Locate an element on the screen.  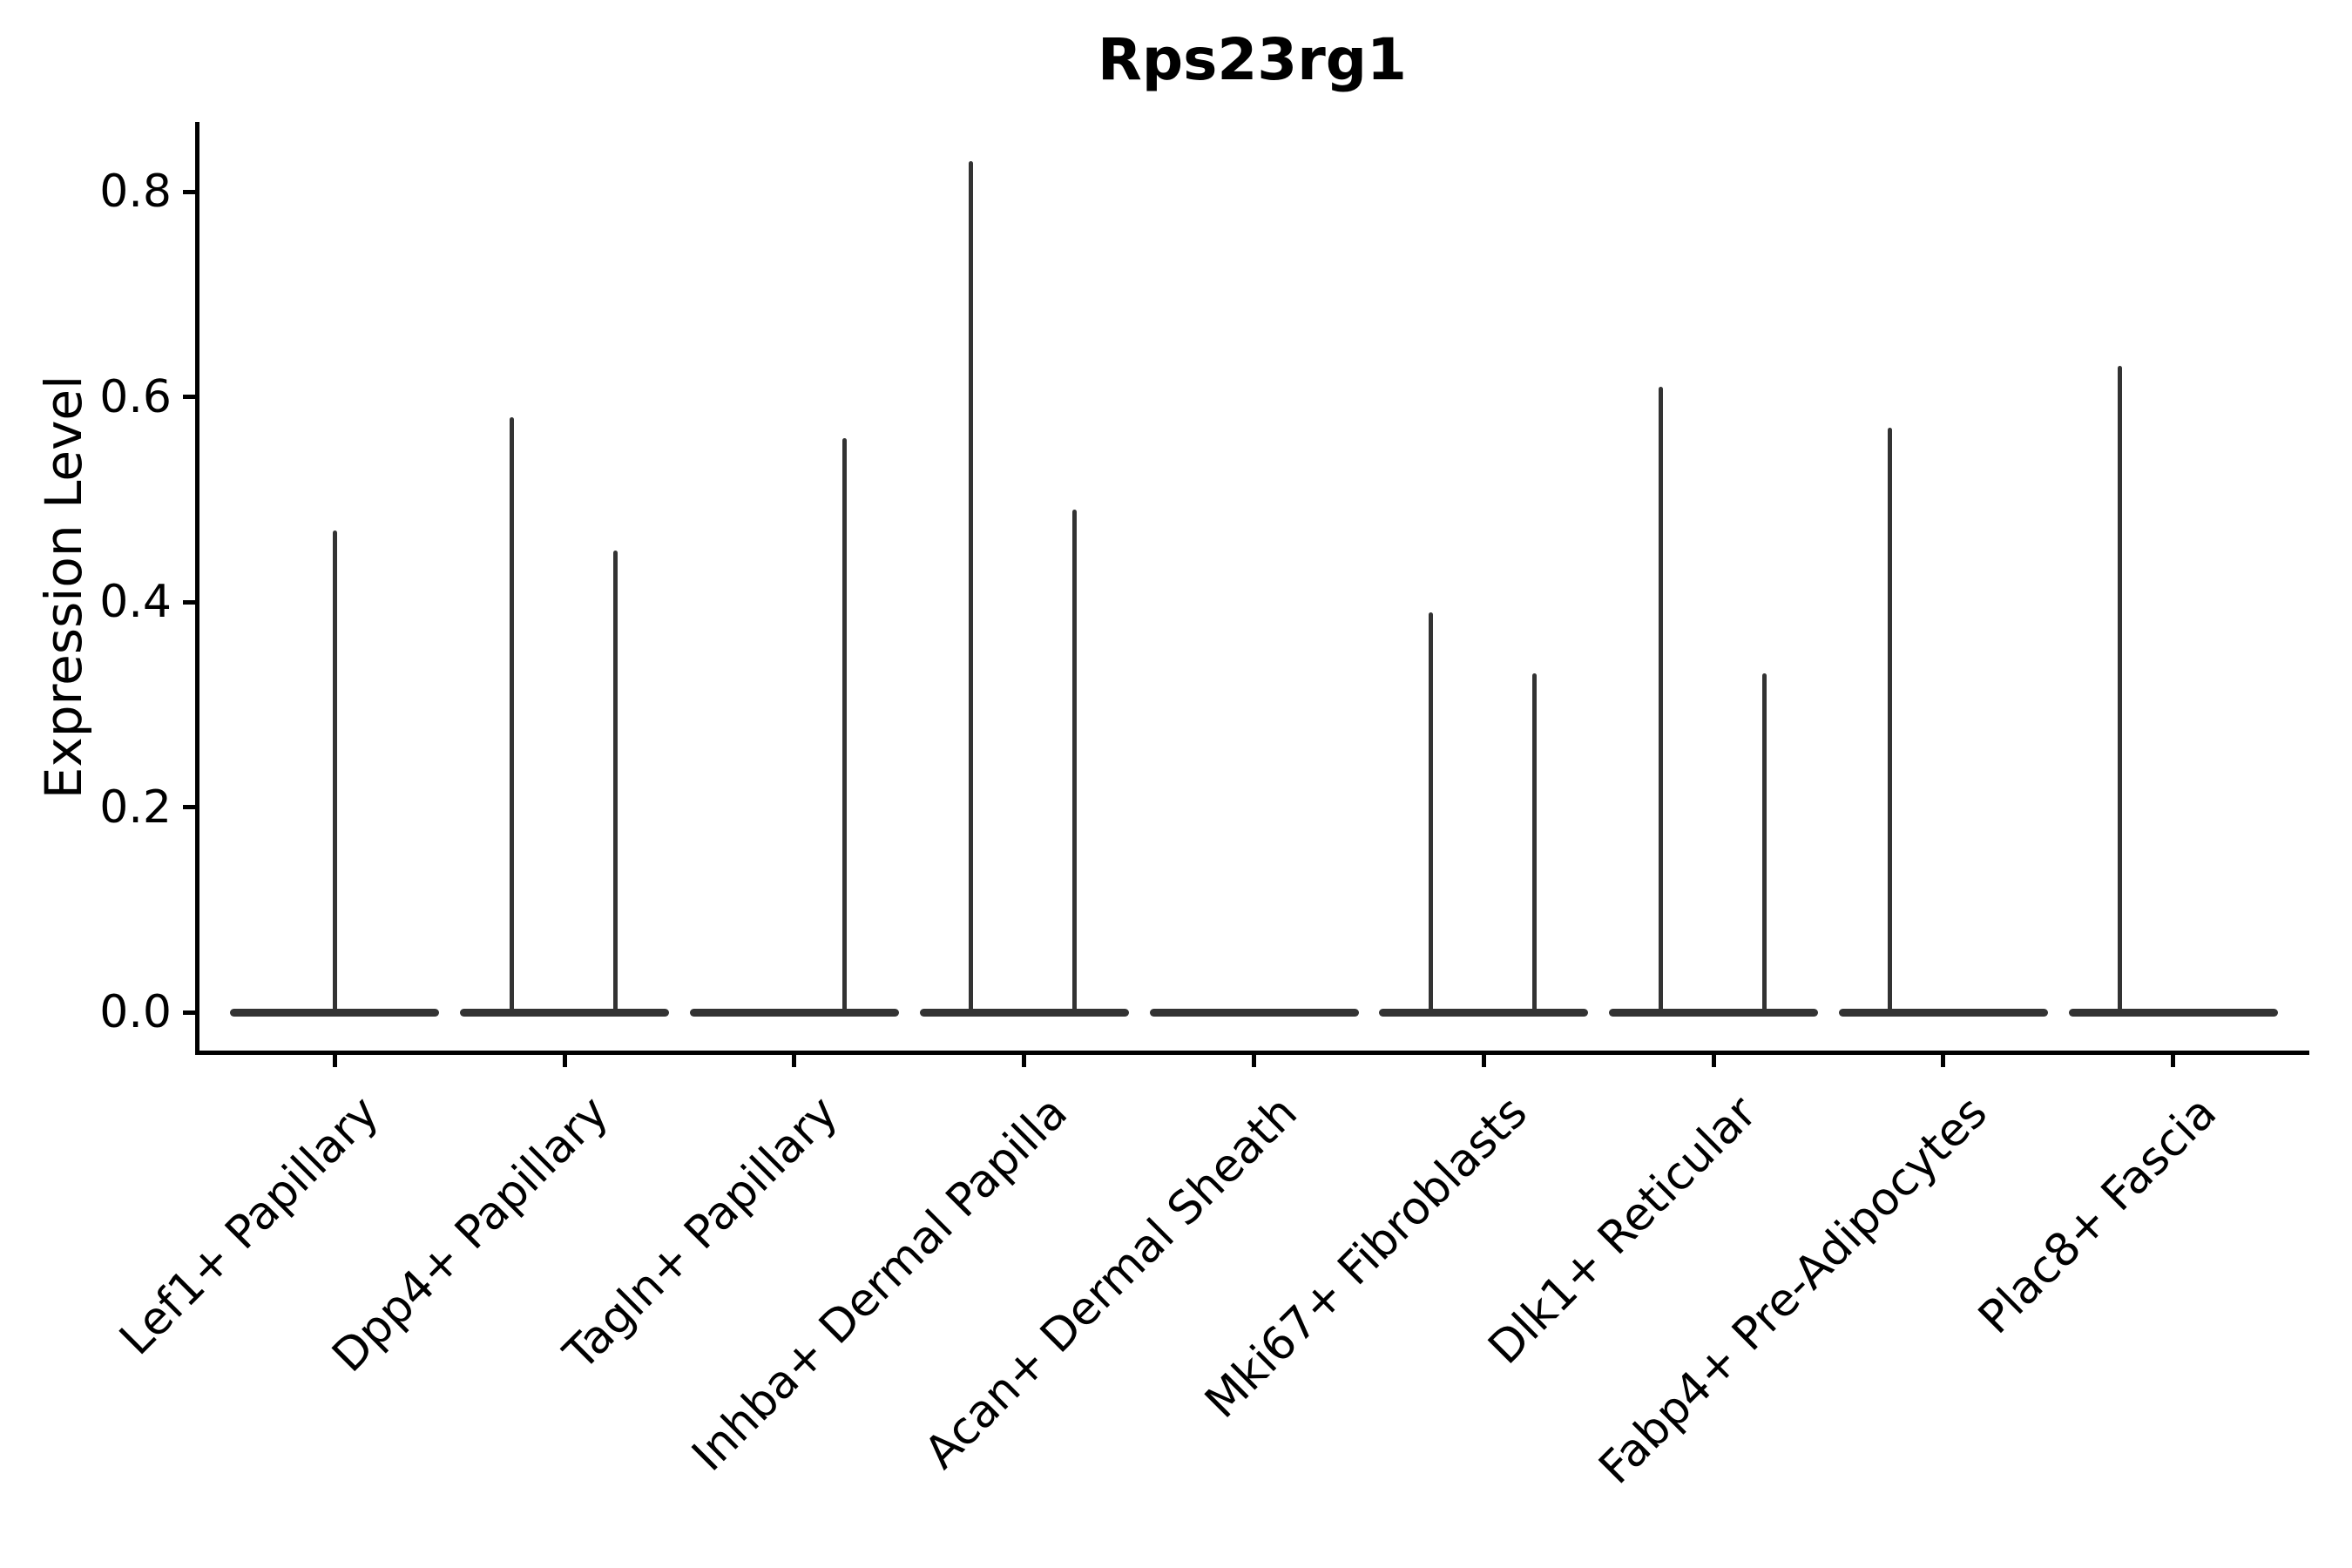
x-tick-label: Fabp4+ Pre-Adipocytes is located at coordinates (1793, 1290).